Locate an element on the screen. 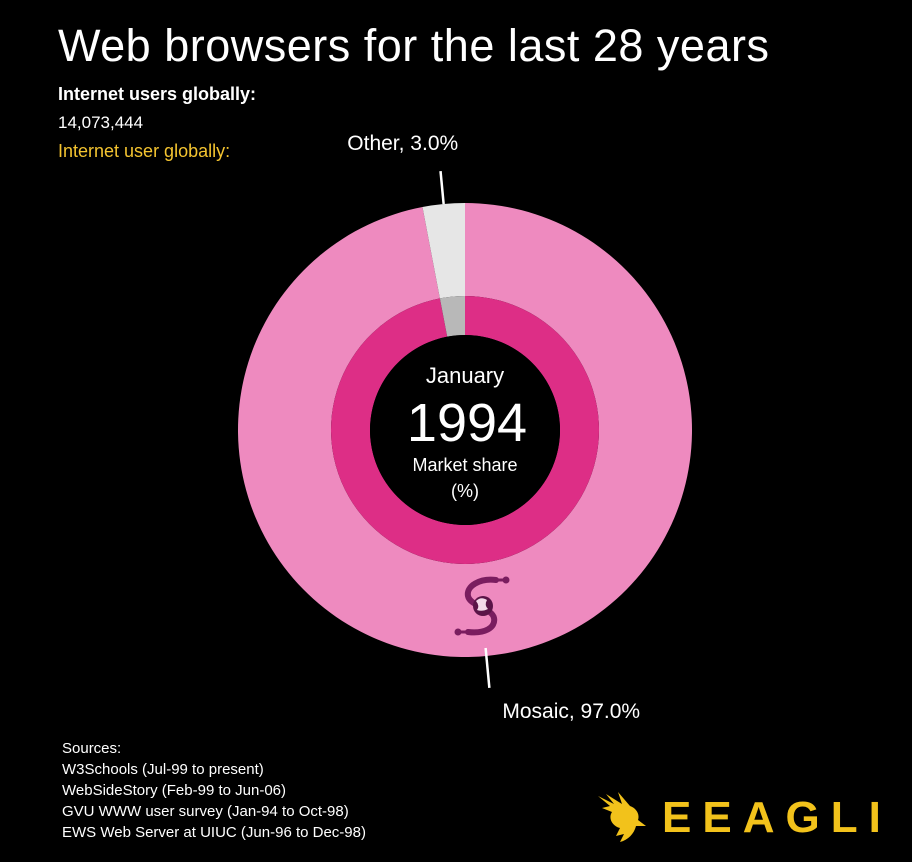  internet-users-value: 14,073,444 is located at coordinates (101, 122).